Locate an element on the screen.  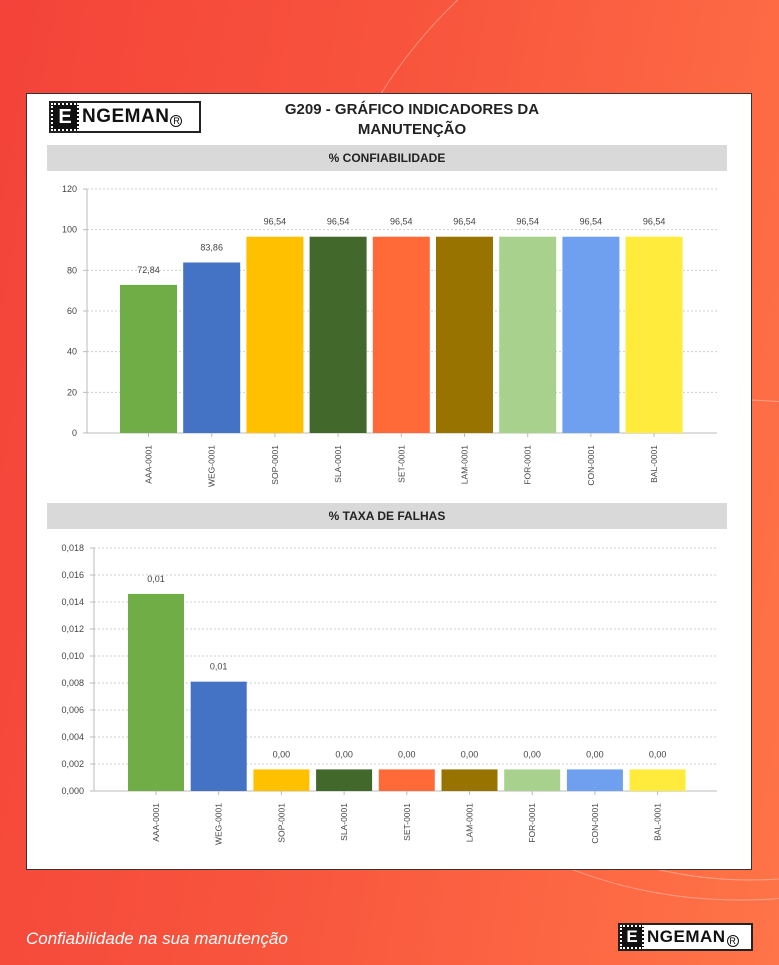
y-tick-label: 0,012 is located at coordinates (72, 629).